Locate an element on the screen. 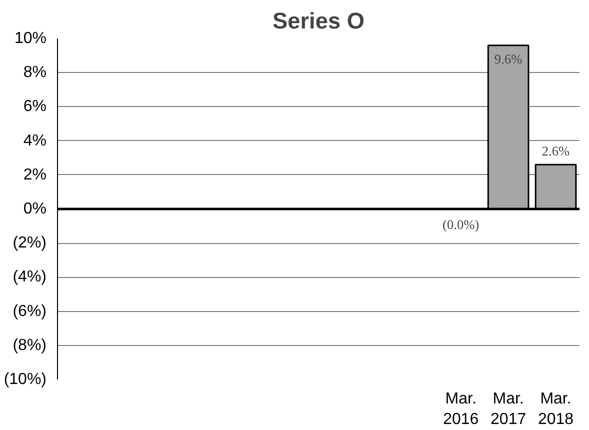 The width and height of the screenshot is (589, 430). x-tick-label: Mar. 2016 is located at coordinates (461, 409).